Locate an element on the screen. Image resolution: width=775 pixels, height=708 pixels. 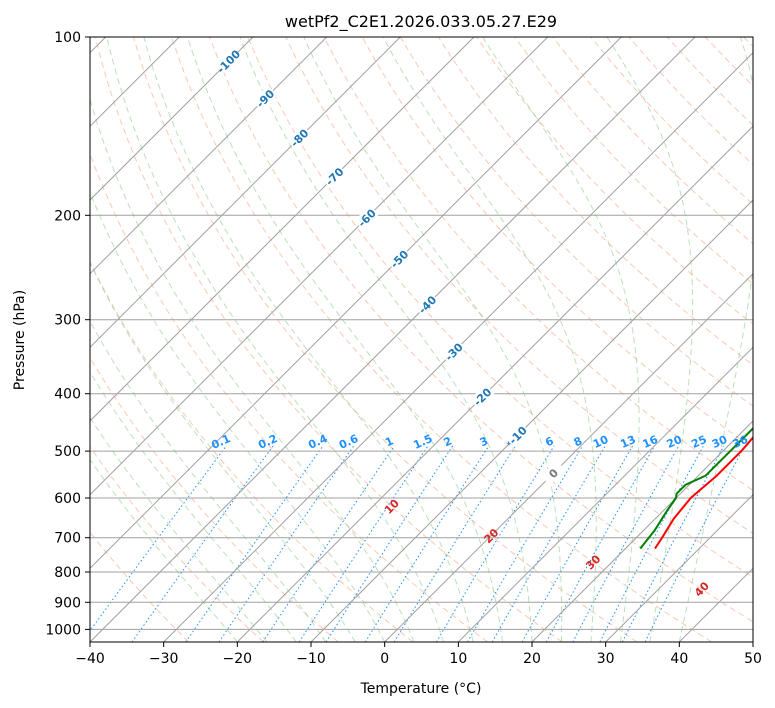
isotherm-label: -80 is located at coordinates (299, 137).